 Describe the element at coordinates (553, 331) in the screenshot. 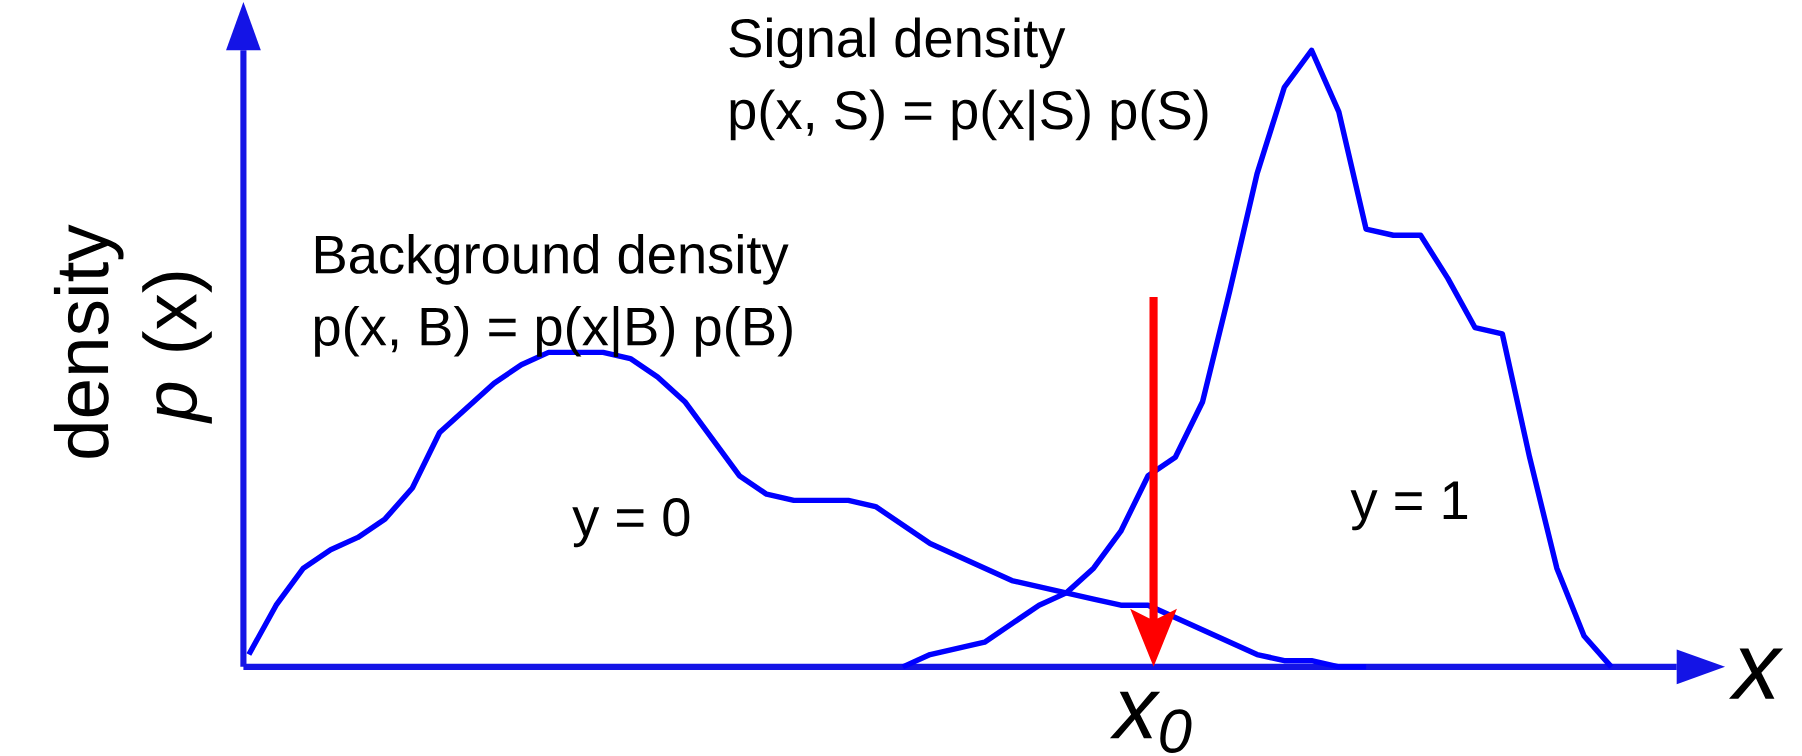

I see `annotation: p(x, B) = p(x|B) p(B)` at that location.